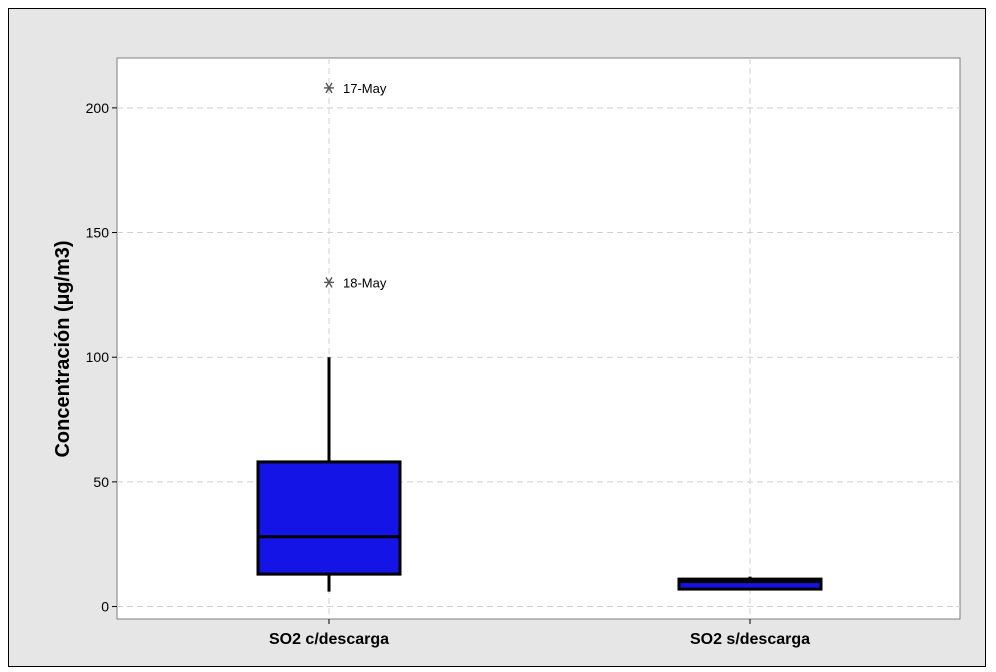 The width and height of the screenshot is (996, 672). Describe the element at coordinates (329, 639) in the screenshot. I see `x-category-label: SO2 c/descarga` at that location.